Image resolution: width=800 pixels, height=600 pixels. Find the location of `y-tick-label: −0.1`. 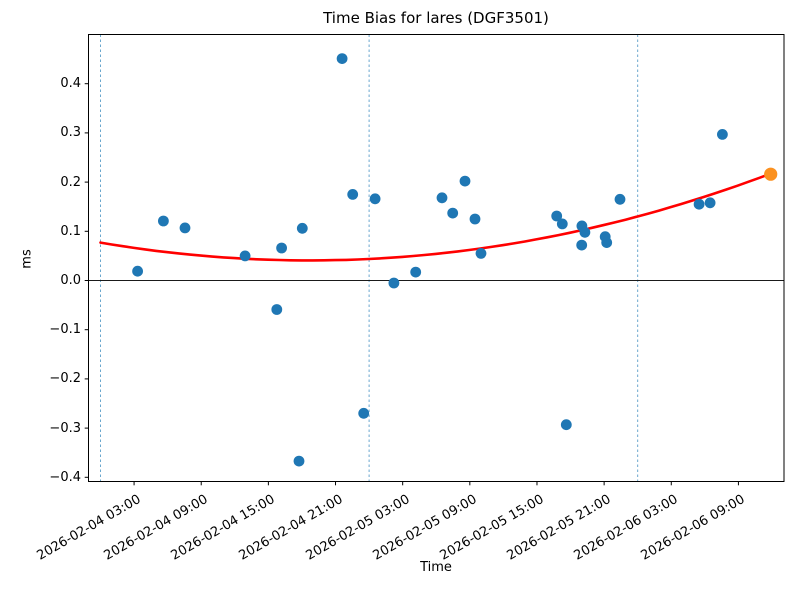

y-tick-label: −0.1 is located at coordinates (65, 330).